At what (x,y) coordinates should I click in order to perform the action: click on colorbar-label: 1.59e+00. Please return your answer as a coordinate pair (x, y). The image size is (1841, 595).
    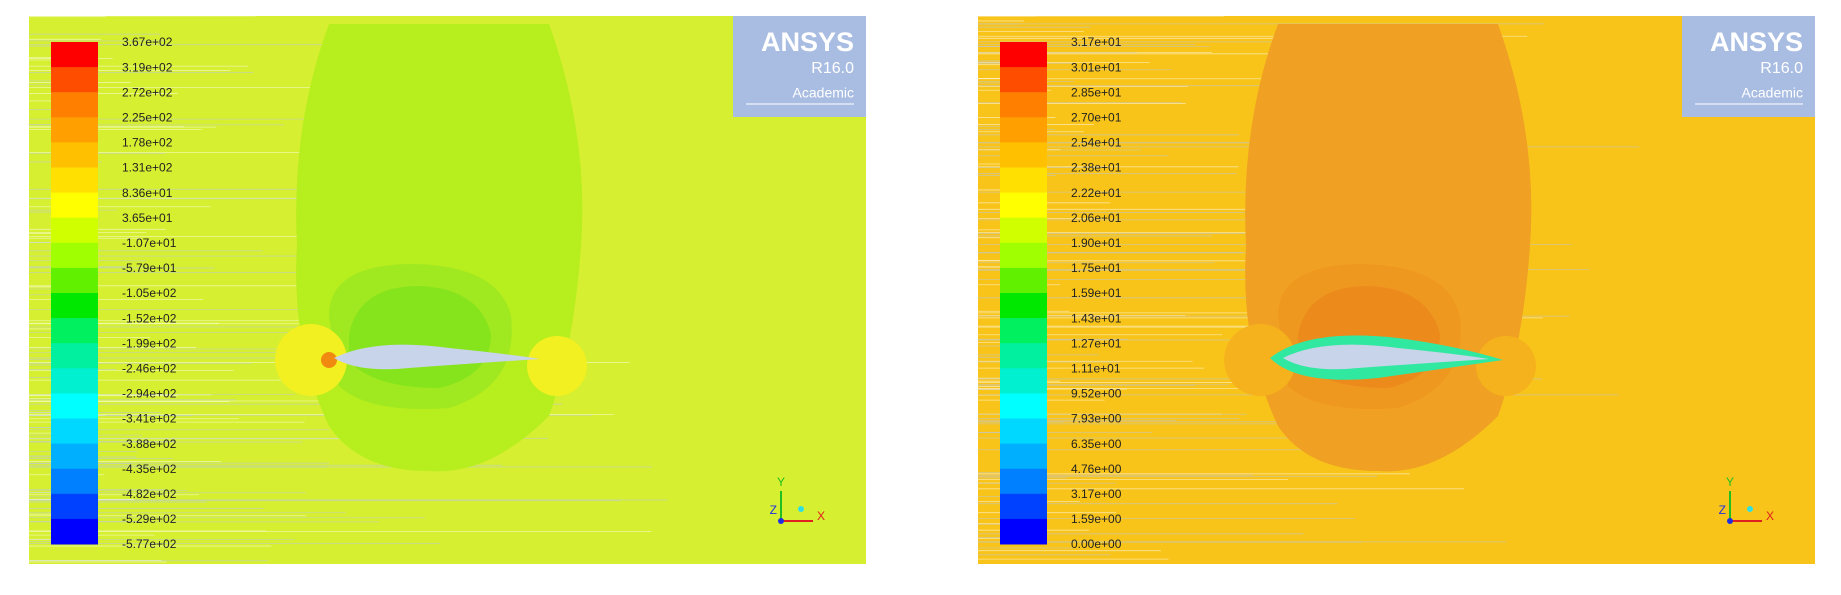
    Looking at the image, I should click on (1096, 519).